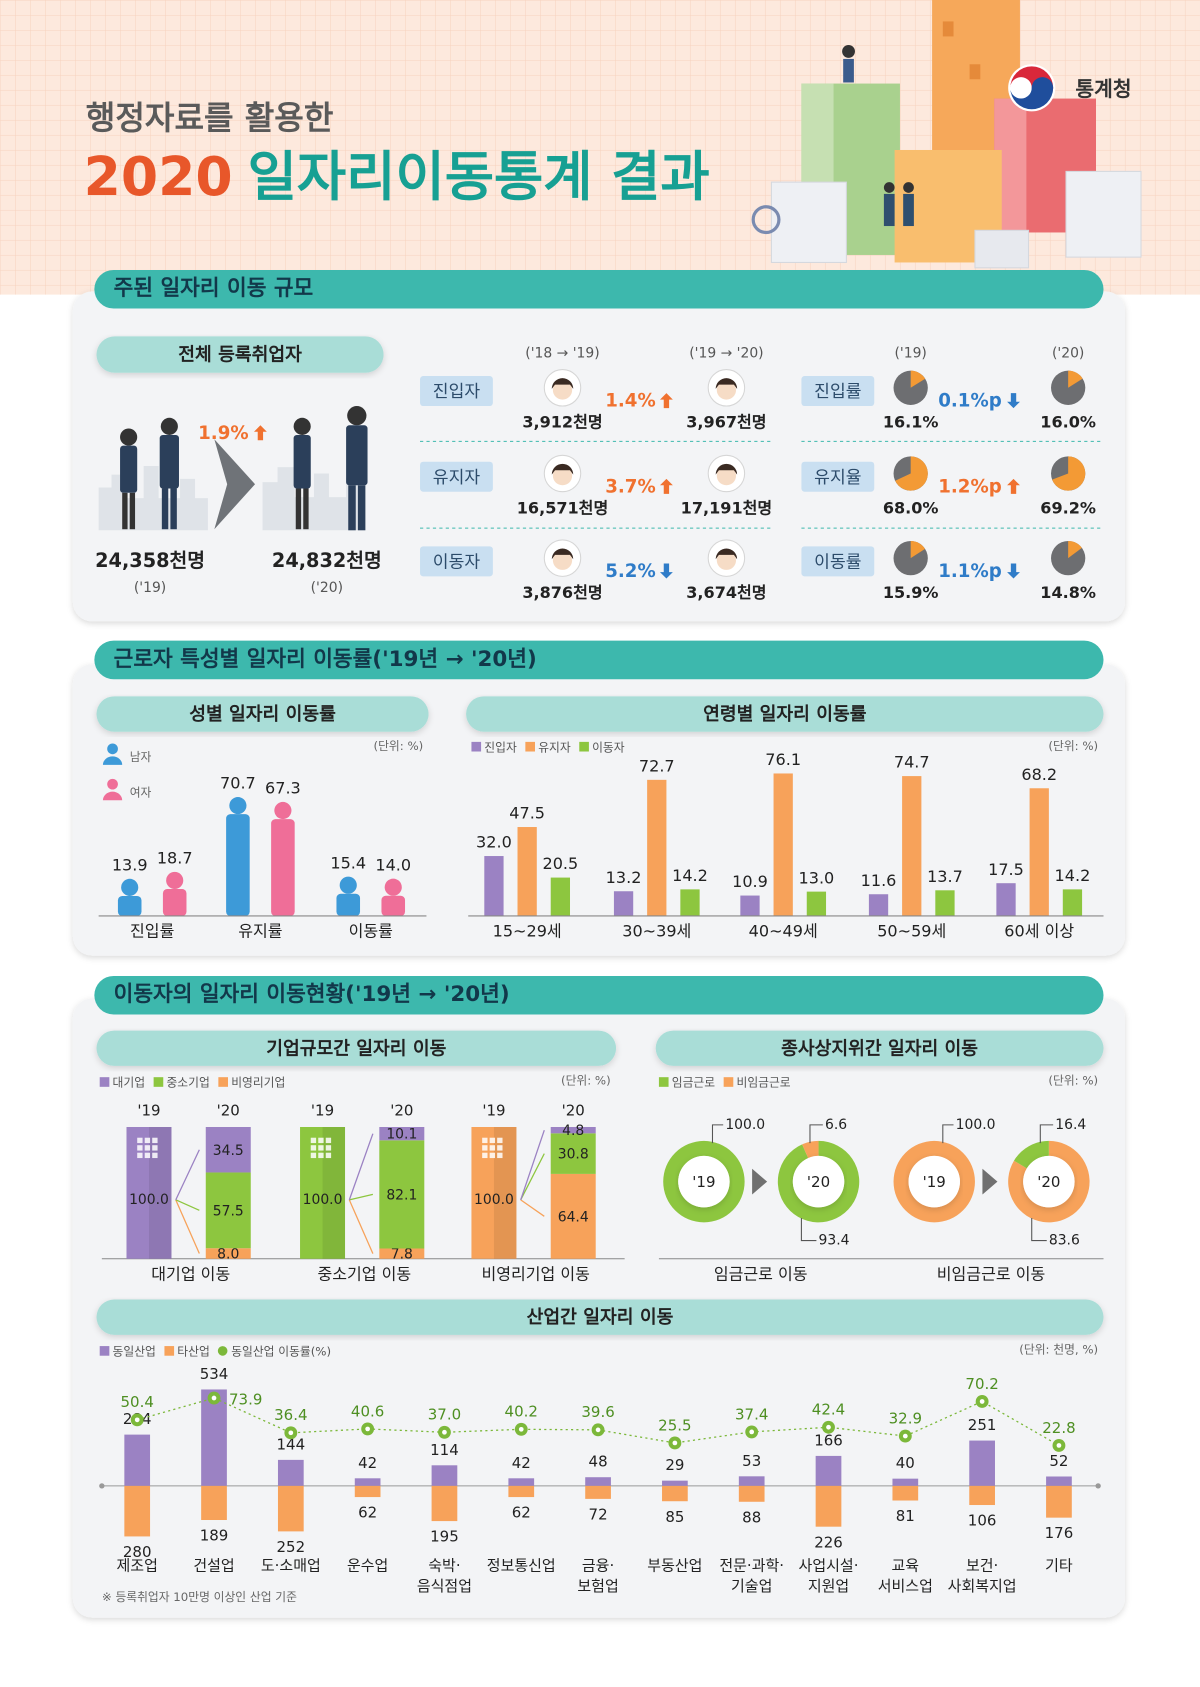 Image resolution: width=1200 pixels, height=1687 pixels. I want to click on avatar-hair, so click(726, 383).